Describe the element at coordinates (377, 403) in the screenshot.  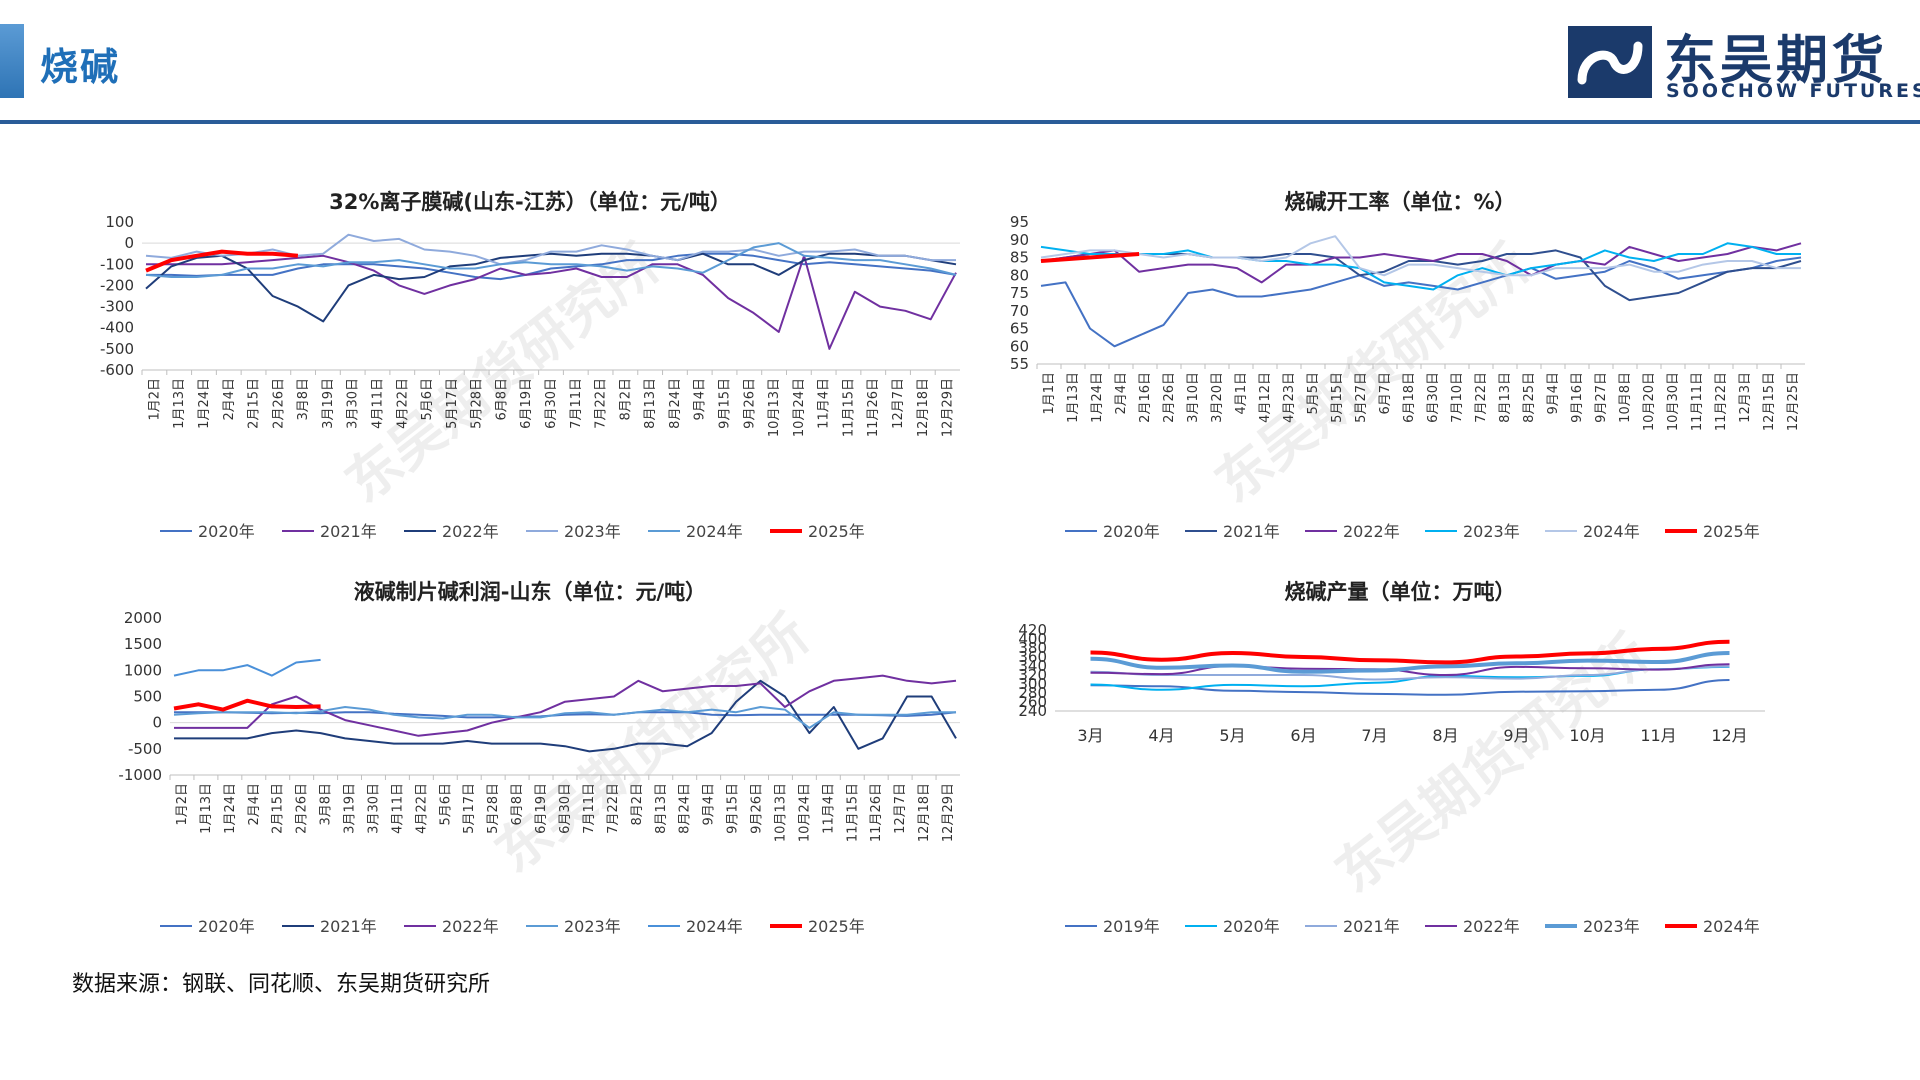
I see `x-tick-label: 4月11日` at that location.